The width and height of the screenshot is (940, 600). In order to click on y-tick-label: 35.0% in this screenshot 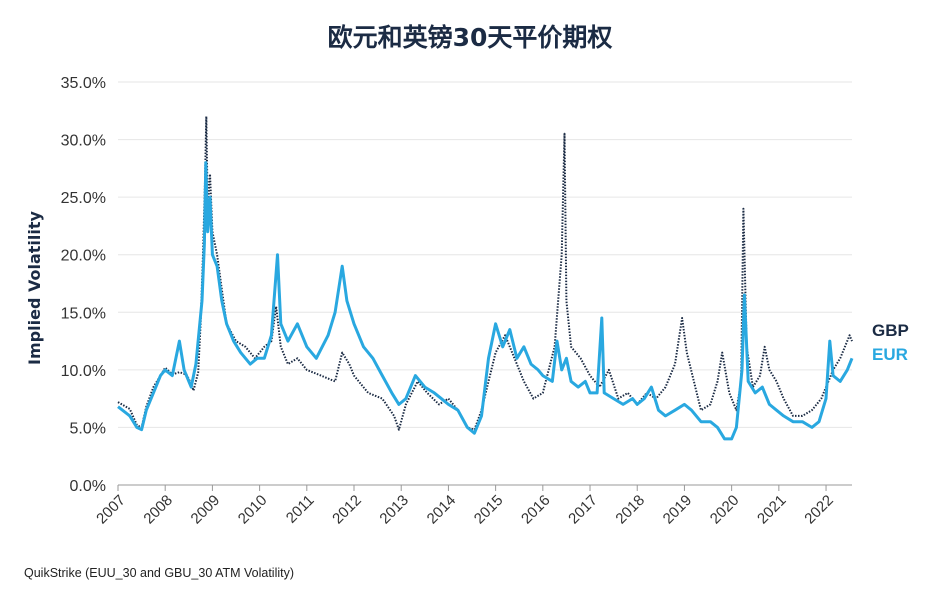, I will do `click(83, 83)`.